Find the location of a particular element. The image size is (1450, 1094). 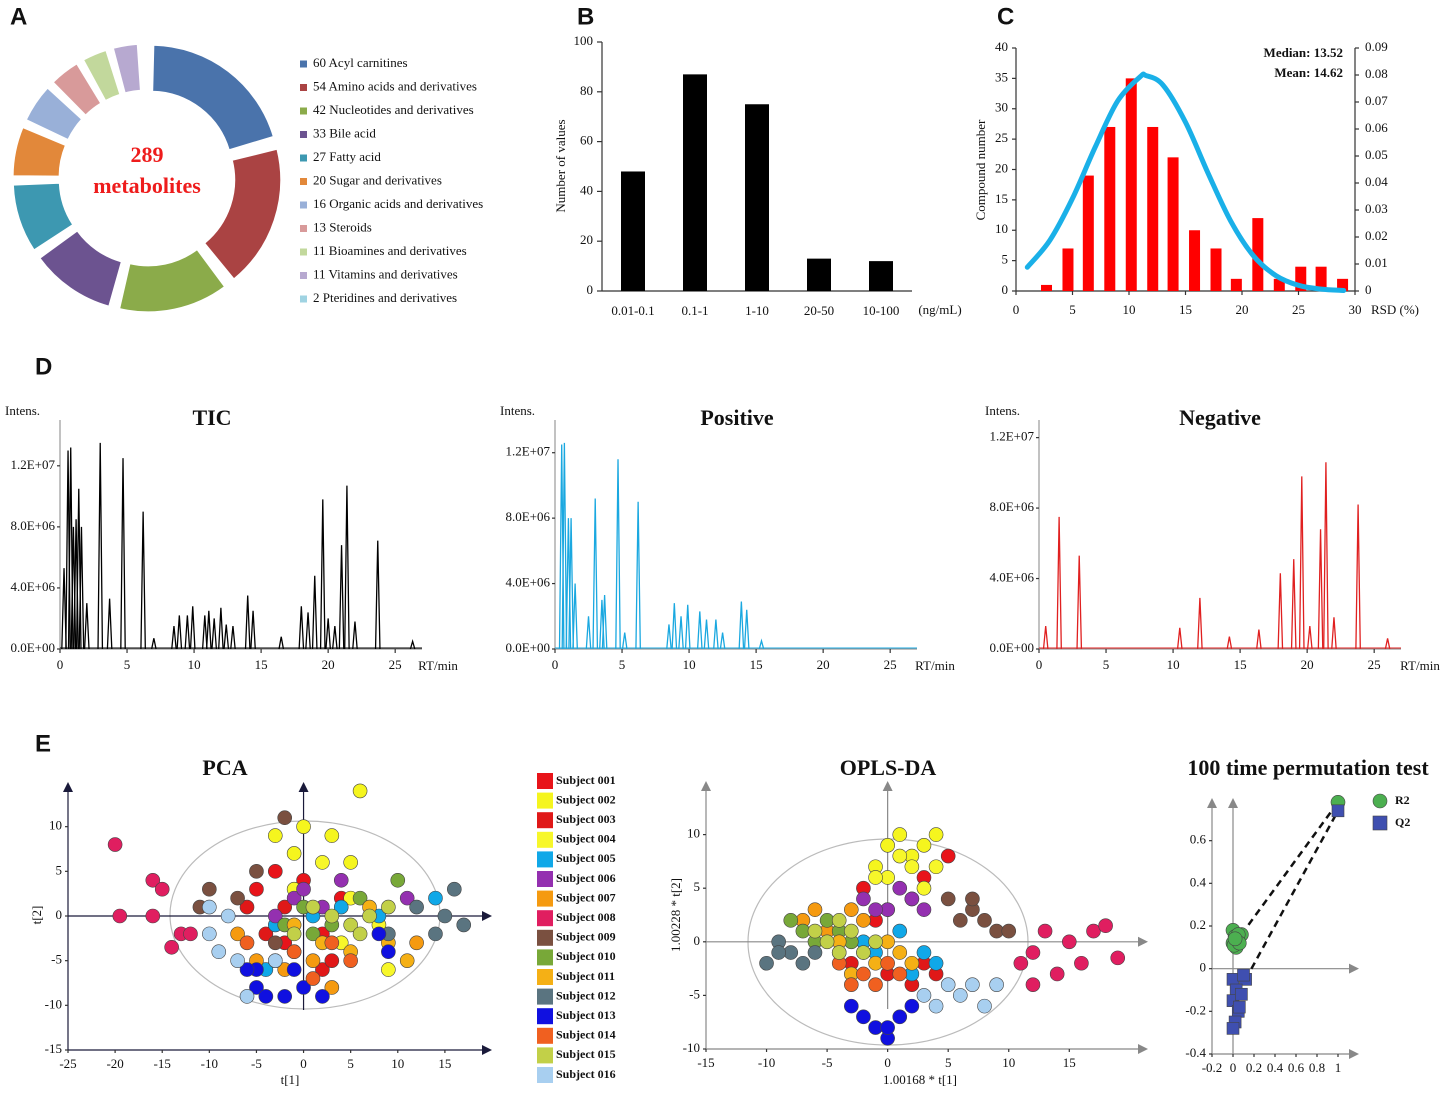

y-tick-label: 0.0E+00 is located at coordinates (1011, 647).